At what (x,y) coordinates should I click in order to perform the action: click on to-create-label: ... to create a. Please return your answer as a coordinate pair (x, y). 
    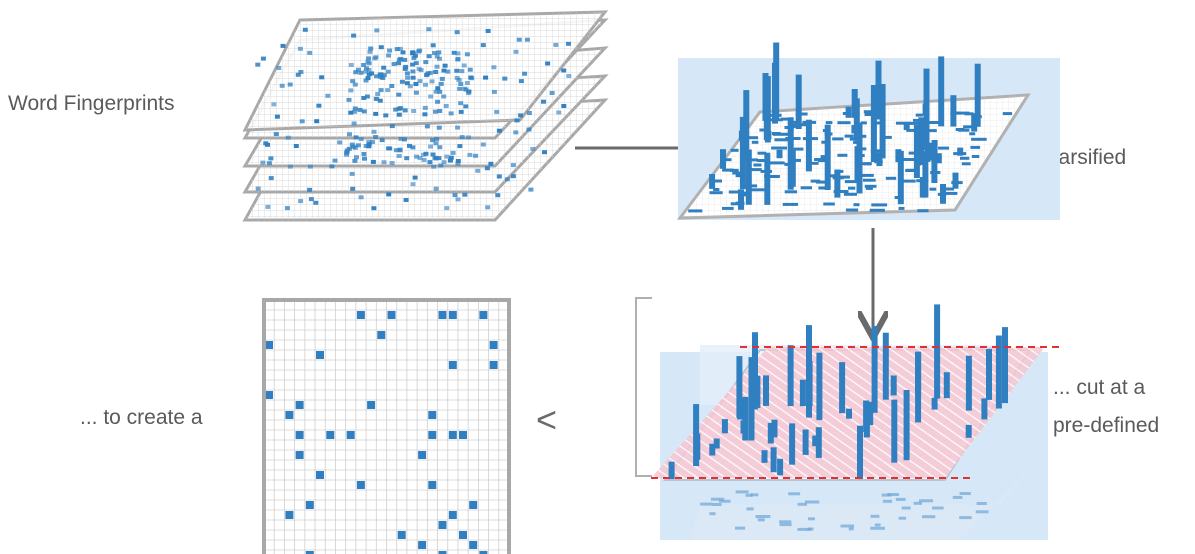
    Looking at the image, I should click on (141, 417).